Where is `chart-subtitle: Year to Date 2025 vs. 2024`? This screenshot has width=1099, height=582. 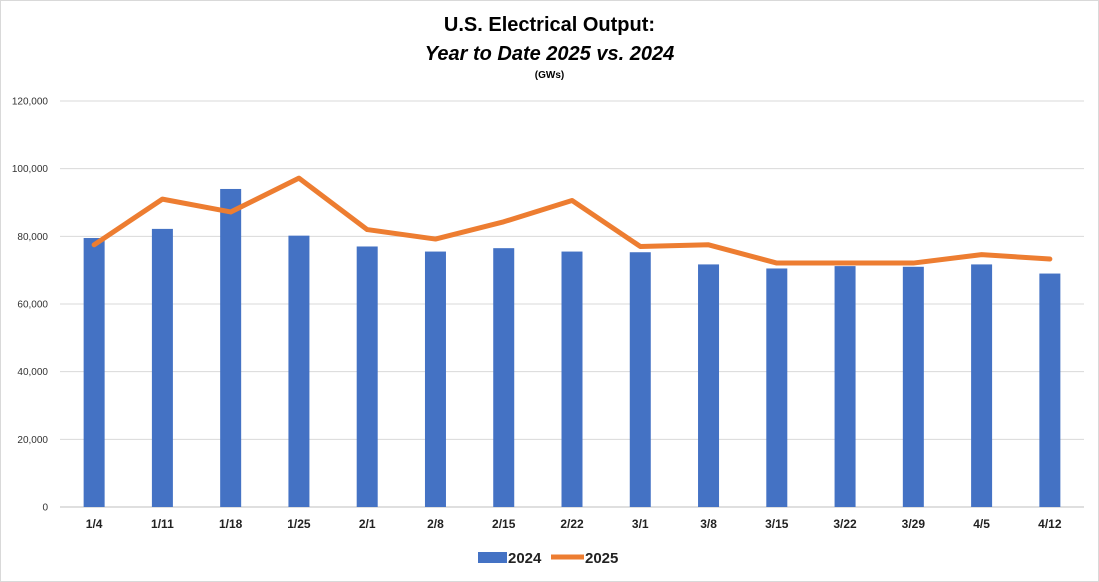 chart-subtitle: Year to Date 2025 vs. 2024 is located at coordinates (549, 54).